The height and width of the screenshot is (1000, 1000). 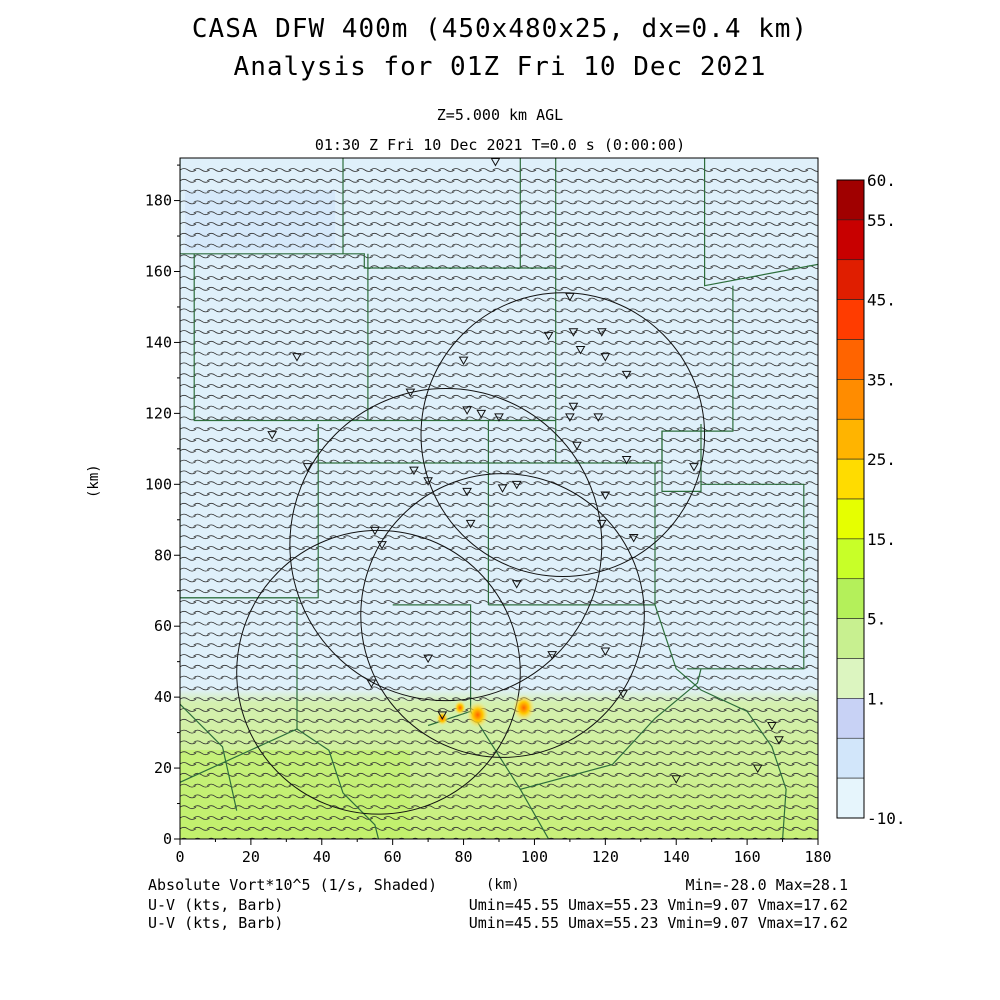 I want to click on y-tick-label: 60, so click(x=163, y=626).